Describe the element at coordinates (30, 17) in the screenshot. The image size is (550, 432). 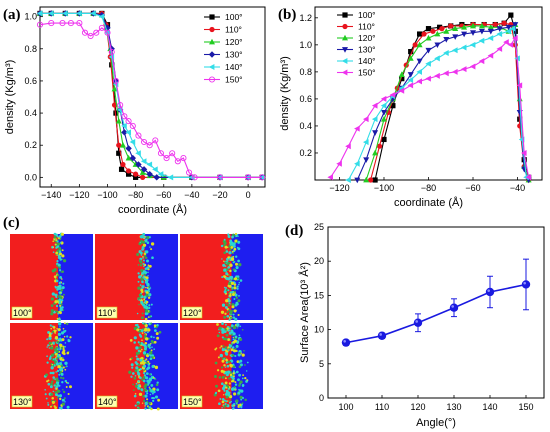
I see `y-tick-label: 1.0` at that location.